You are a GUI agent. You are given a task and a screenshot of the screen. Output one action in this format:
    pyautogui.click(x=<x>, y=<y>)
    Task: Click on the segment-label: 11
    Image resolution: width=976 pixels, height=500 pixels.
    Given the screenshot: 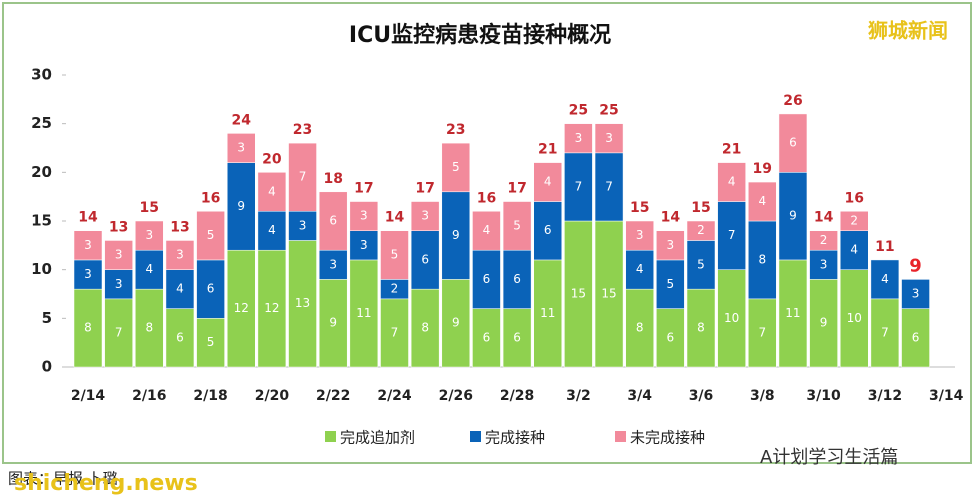 What is the action you would take?
    pyautogui.click(x=363, y=313)
    